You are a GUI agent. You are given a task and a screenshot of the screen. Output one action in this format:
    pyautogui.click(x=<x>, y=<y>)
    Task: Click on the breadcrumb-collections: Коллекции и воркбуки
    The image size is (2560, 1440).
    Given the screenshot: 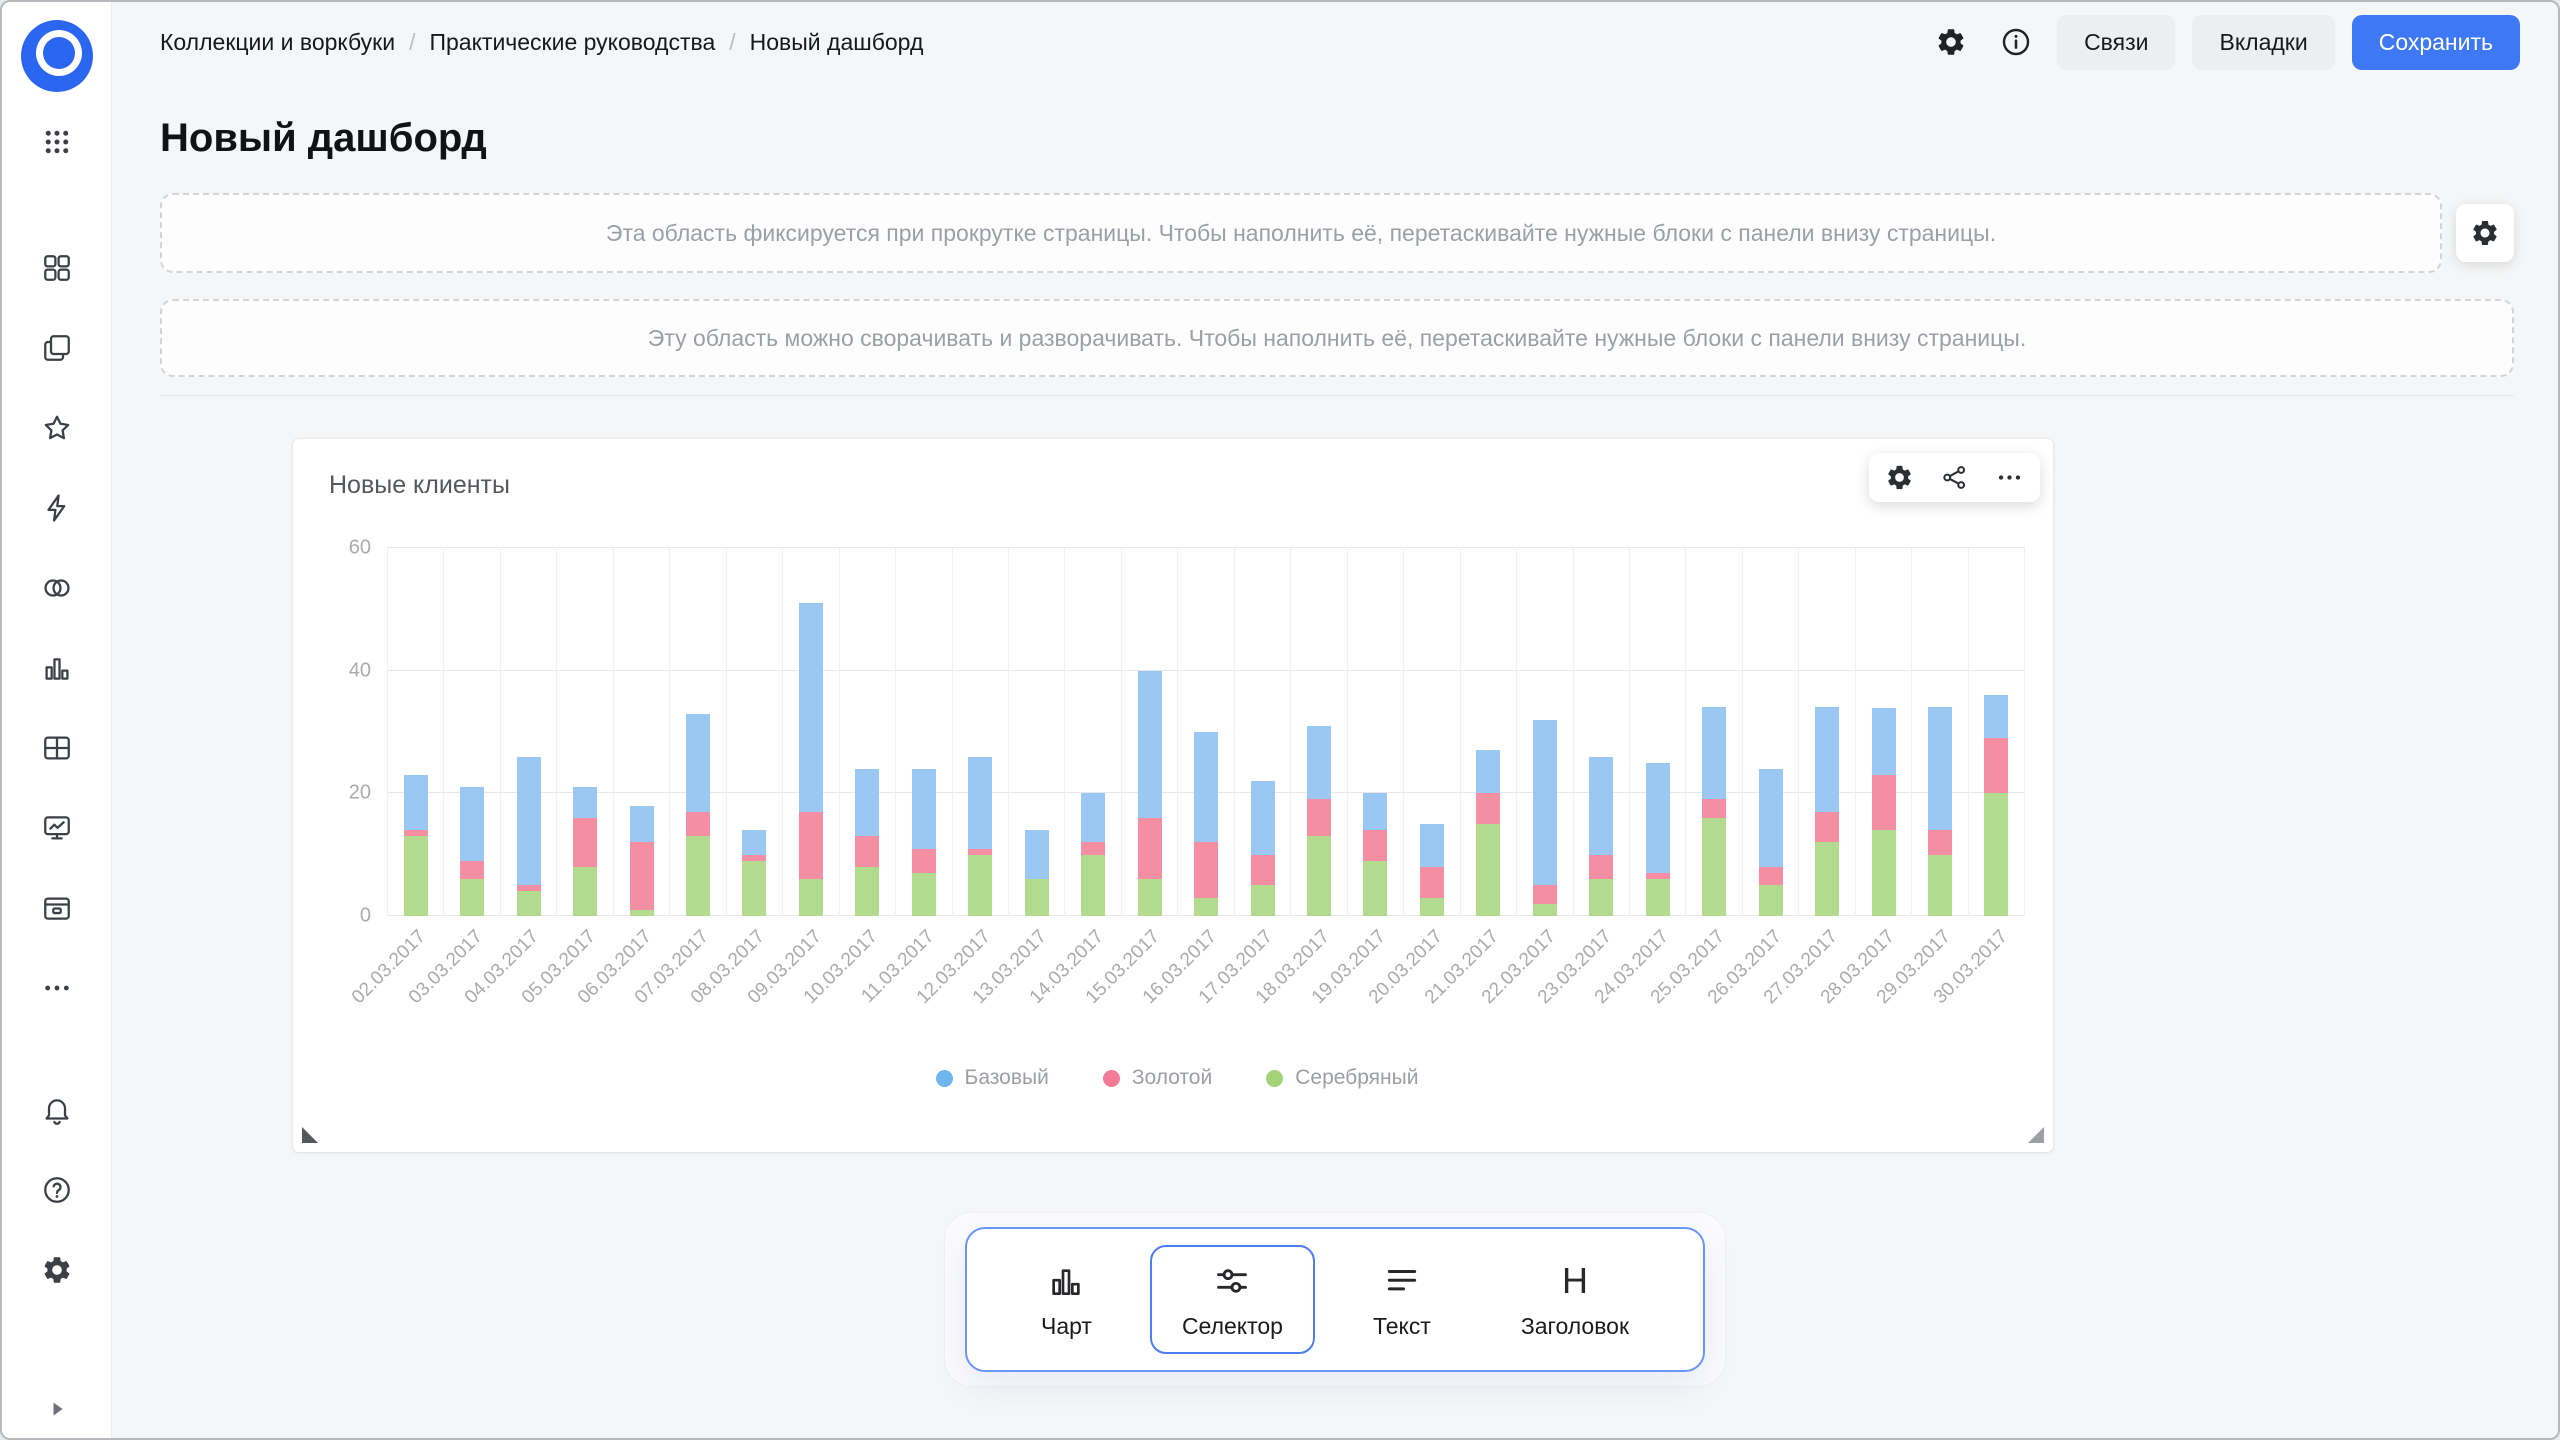 What is the action you would take?
    pyautogui.click(x=278, y=41)
    